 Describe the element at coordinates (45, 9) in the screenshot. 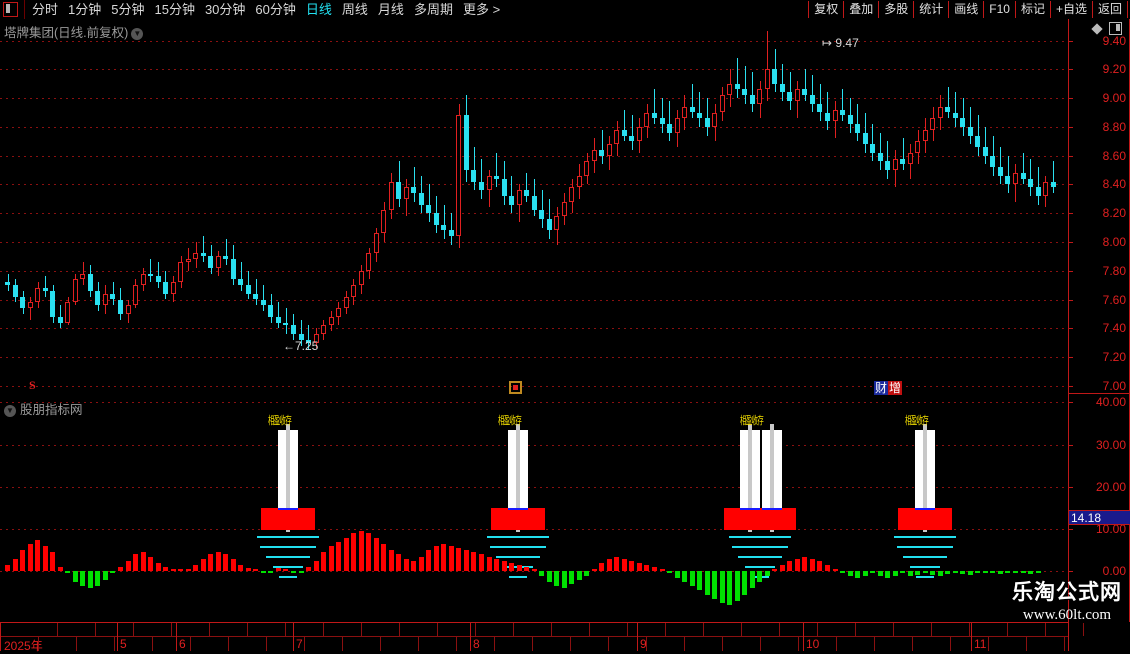

I see `period-tab-0: 分时` at that location.